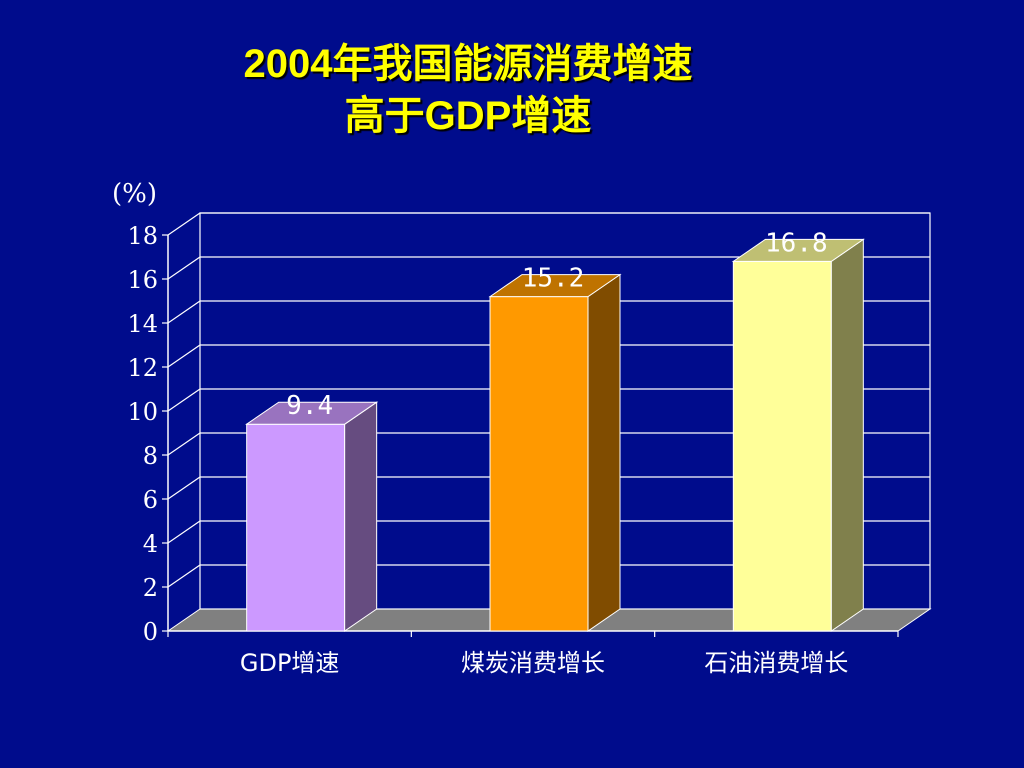 The width and height of the screenshot is (1024, 768). I want to click on y-tick-label: 2, so click(150, 588).